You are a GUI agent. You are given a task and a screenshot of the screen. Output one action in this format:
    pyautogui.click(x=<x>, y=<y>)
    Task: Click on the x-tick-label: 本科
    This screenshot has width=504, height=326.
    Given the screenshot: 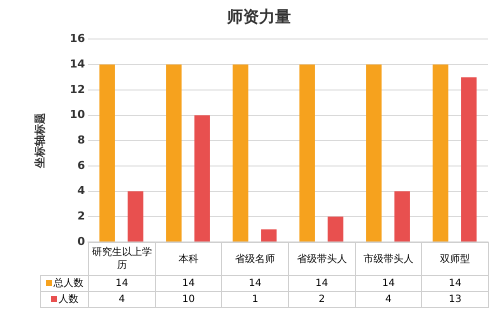 What is the action you would take?
    pyautogui.click(x=188, y=259)
    